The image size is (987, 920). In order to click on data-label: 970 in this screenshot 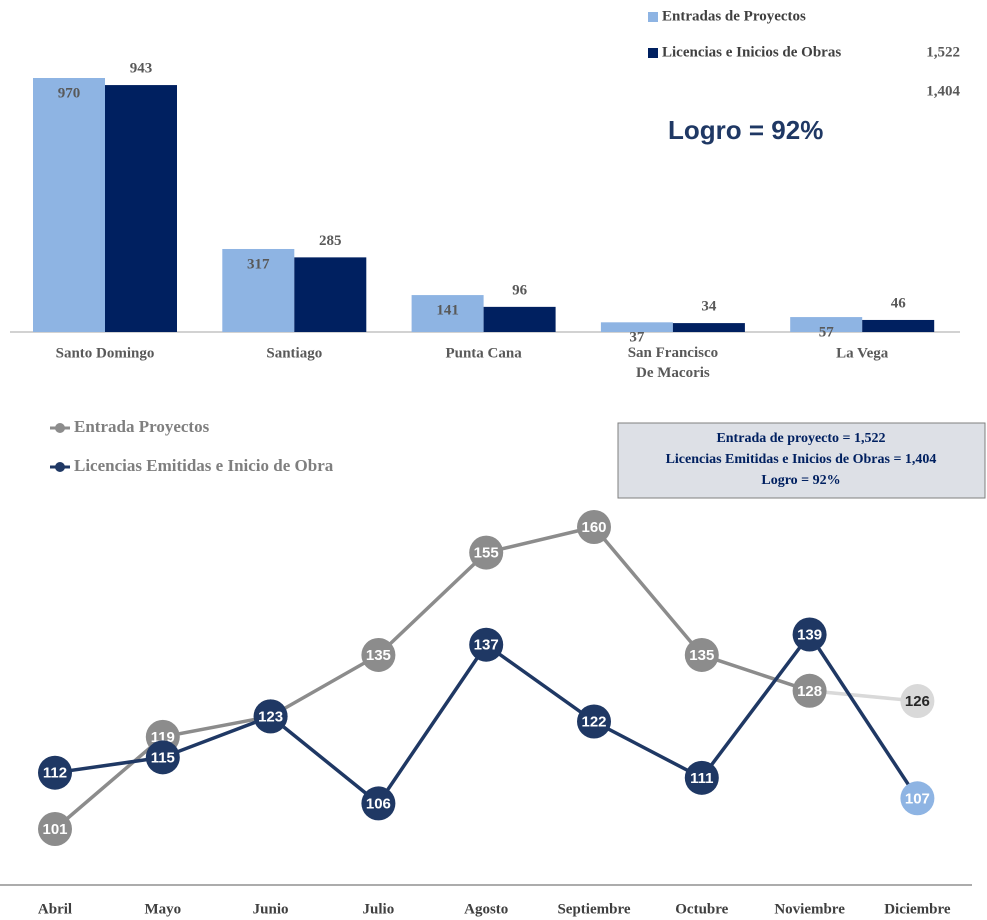, I will do `click(69, 93)`.